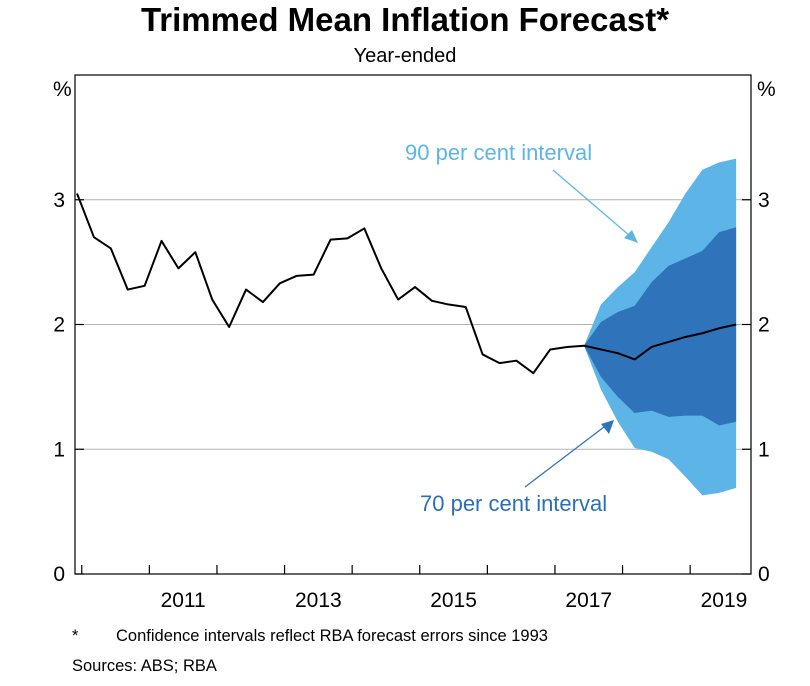 This screenshot has height=686, width=810. I want to click on chart-title: Trimmed Mean Inflation Forecast*, so click(405, 19).